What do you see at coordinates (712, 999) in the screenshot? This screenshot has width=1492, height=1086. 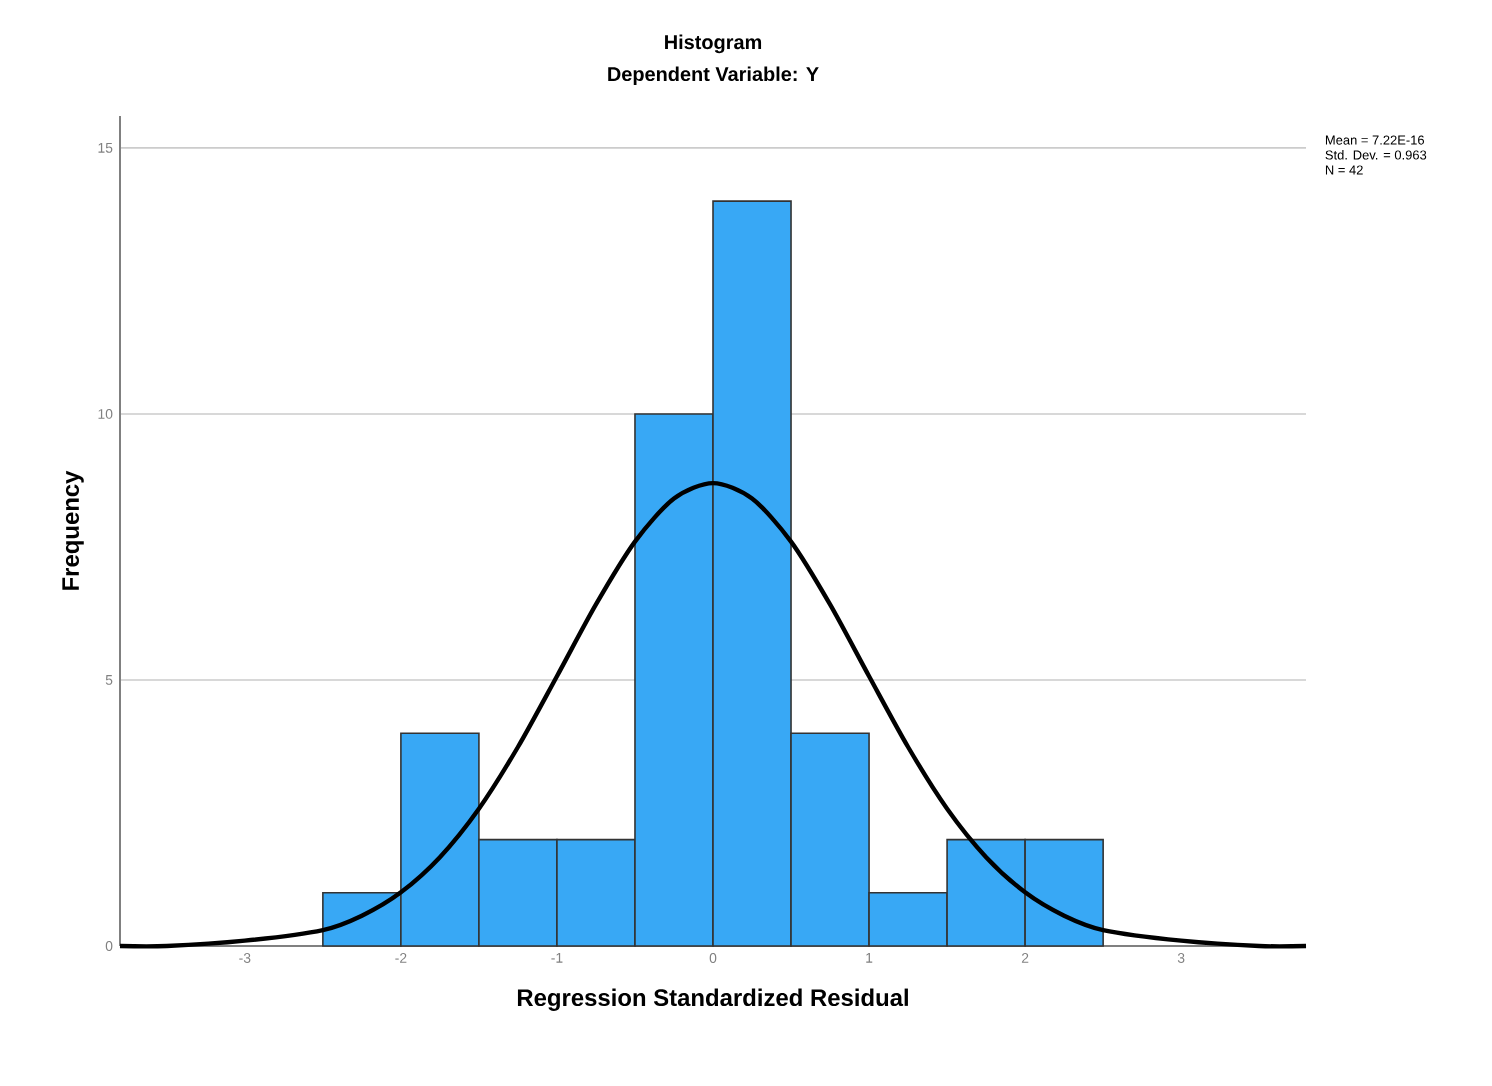 I see `x-axis-title: Regression Standardized Residual` at bounding box center [712, 999].